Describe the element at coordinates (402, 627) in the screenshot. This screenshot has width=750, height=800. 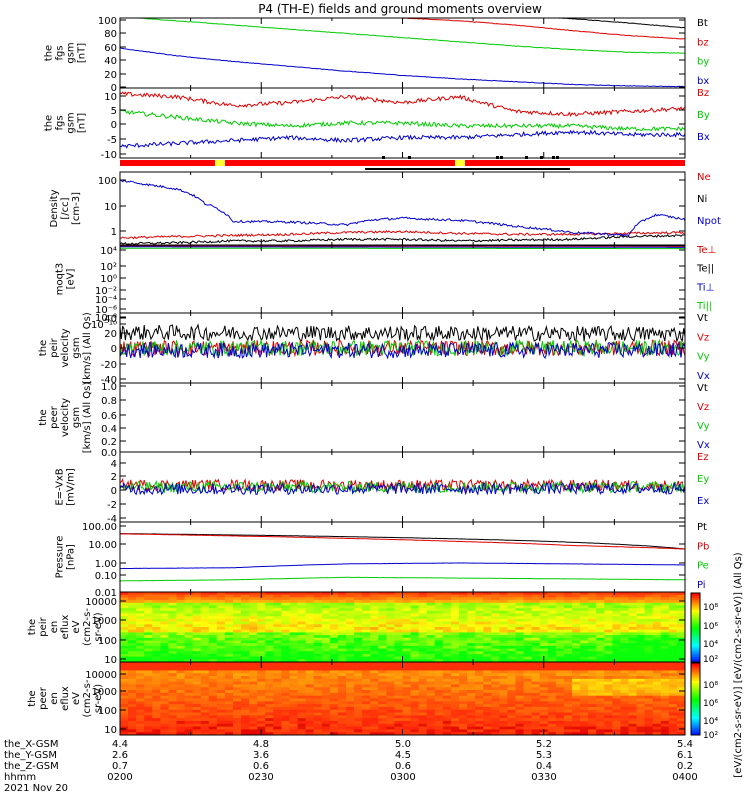
I see `spectrogram-peir_spectrogram` at that location.